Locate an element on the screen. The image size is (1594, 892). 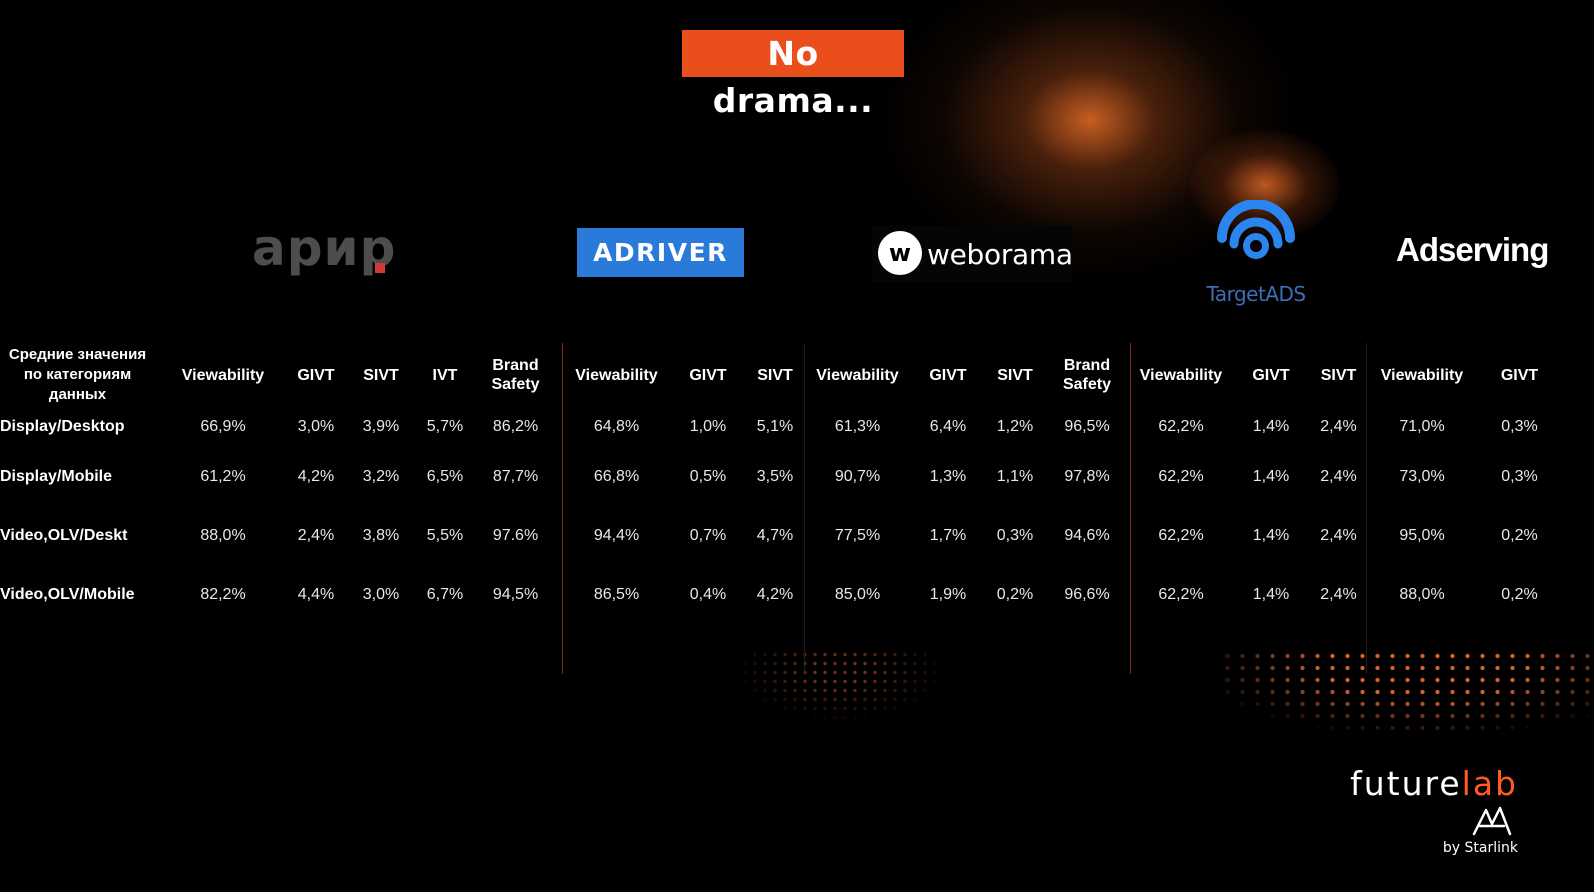
table-cell: 66,9% is located at coordinates (223, 426).